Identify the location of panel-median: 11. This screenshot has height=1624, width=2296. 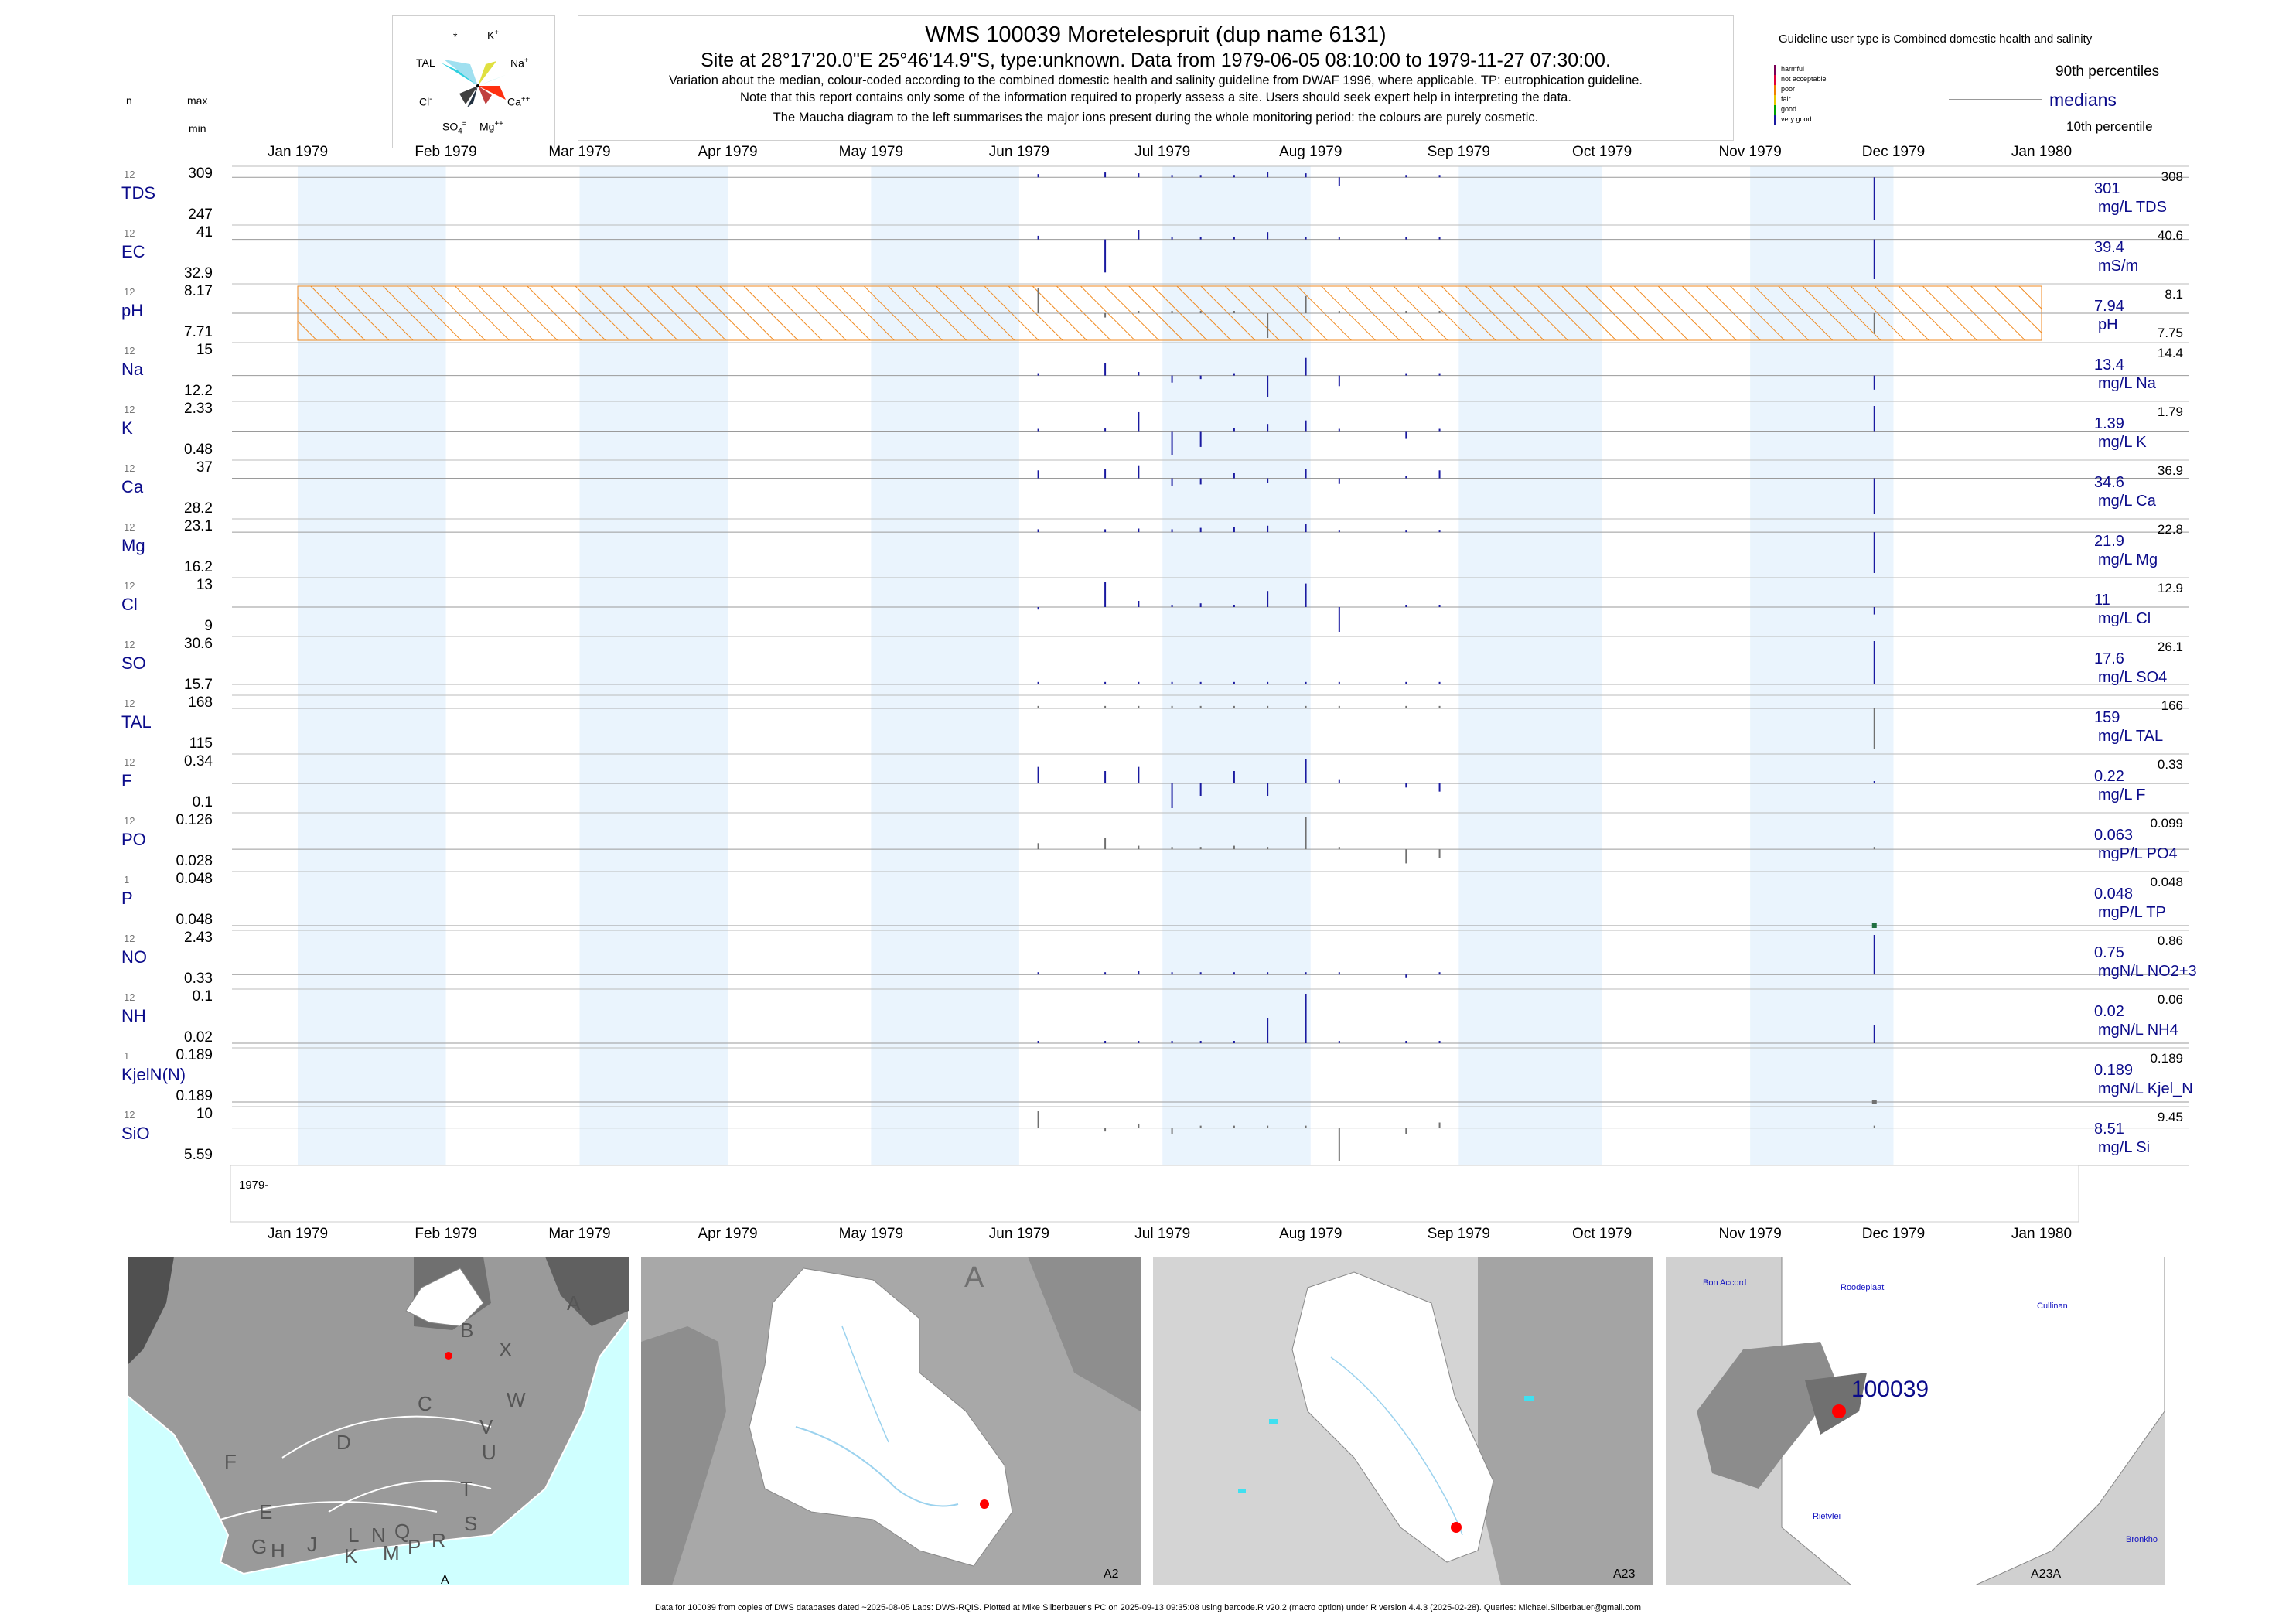
(2102, 600).